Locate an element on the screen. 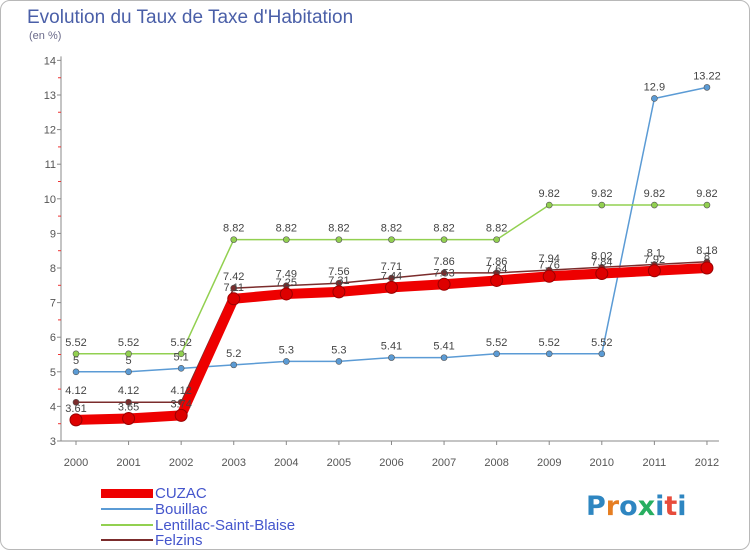 The height and width of the screenshot is (550, 750). data-label: 5.2 is located at coordinates (233, 354).